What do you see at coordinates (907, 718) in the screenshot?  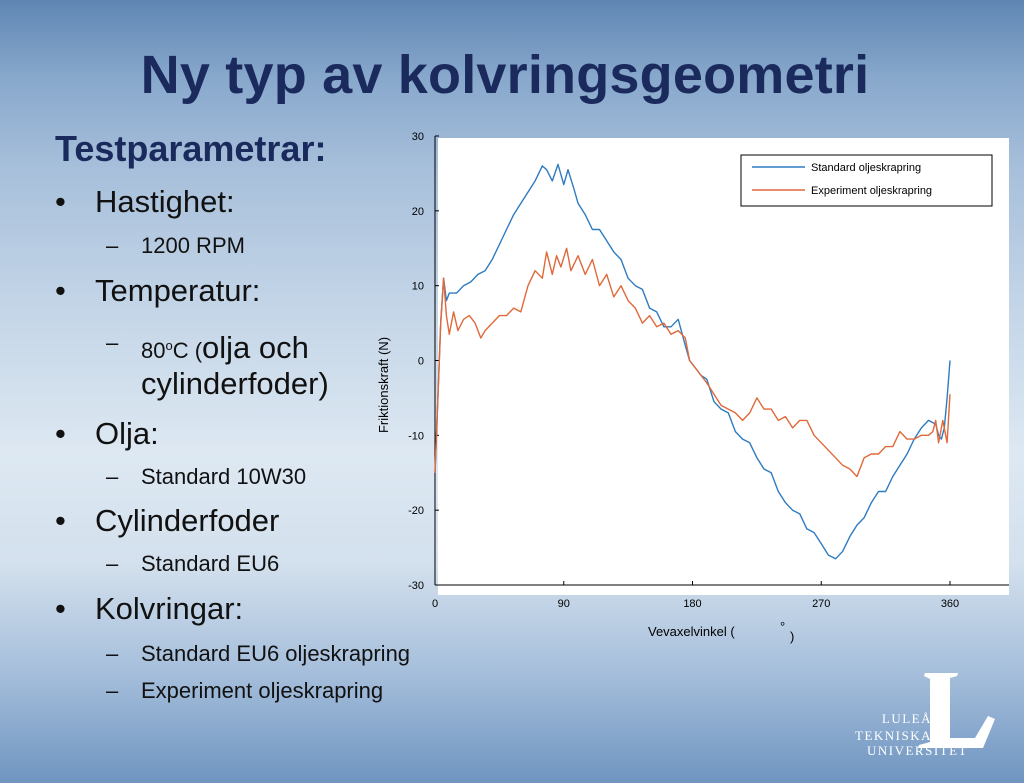 I see `logo-text-lulea: LULEÅ` at bounding box center [907, 718].